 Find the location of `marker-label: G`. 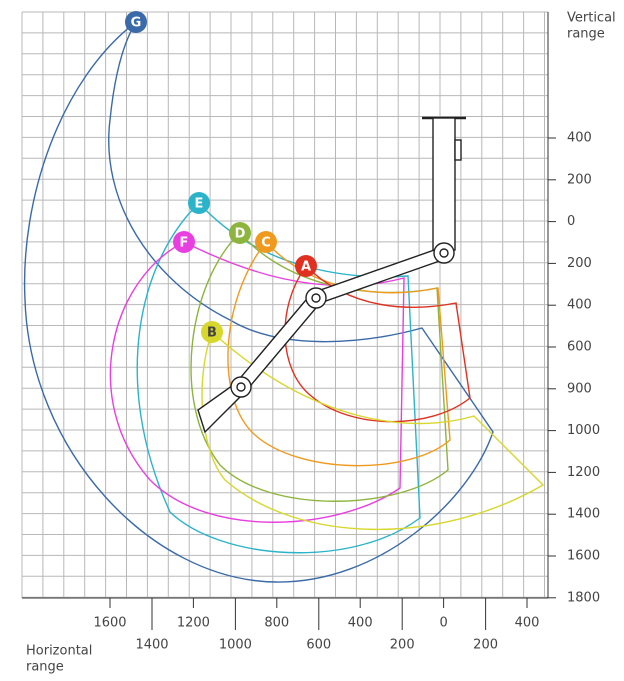

marker-label: G is located at coordinates (136, 23).